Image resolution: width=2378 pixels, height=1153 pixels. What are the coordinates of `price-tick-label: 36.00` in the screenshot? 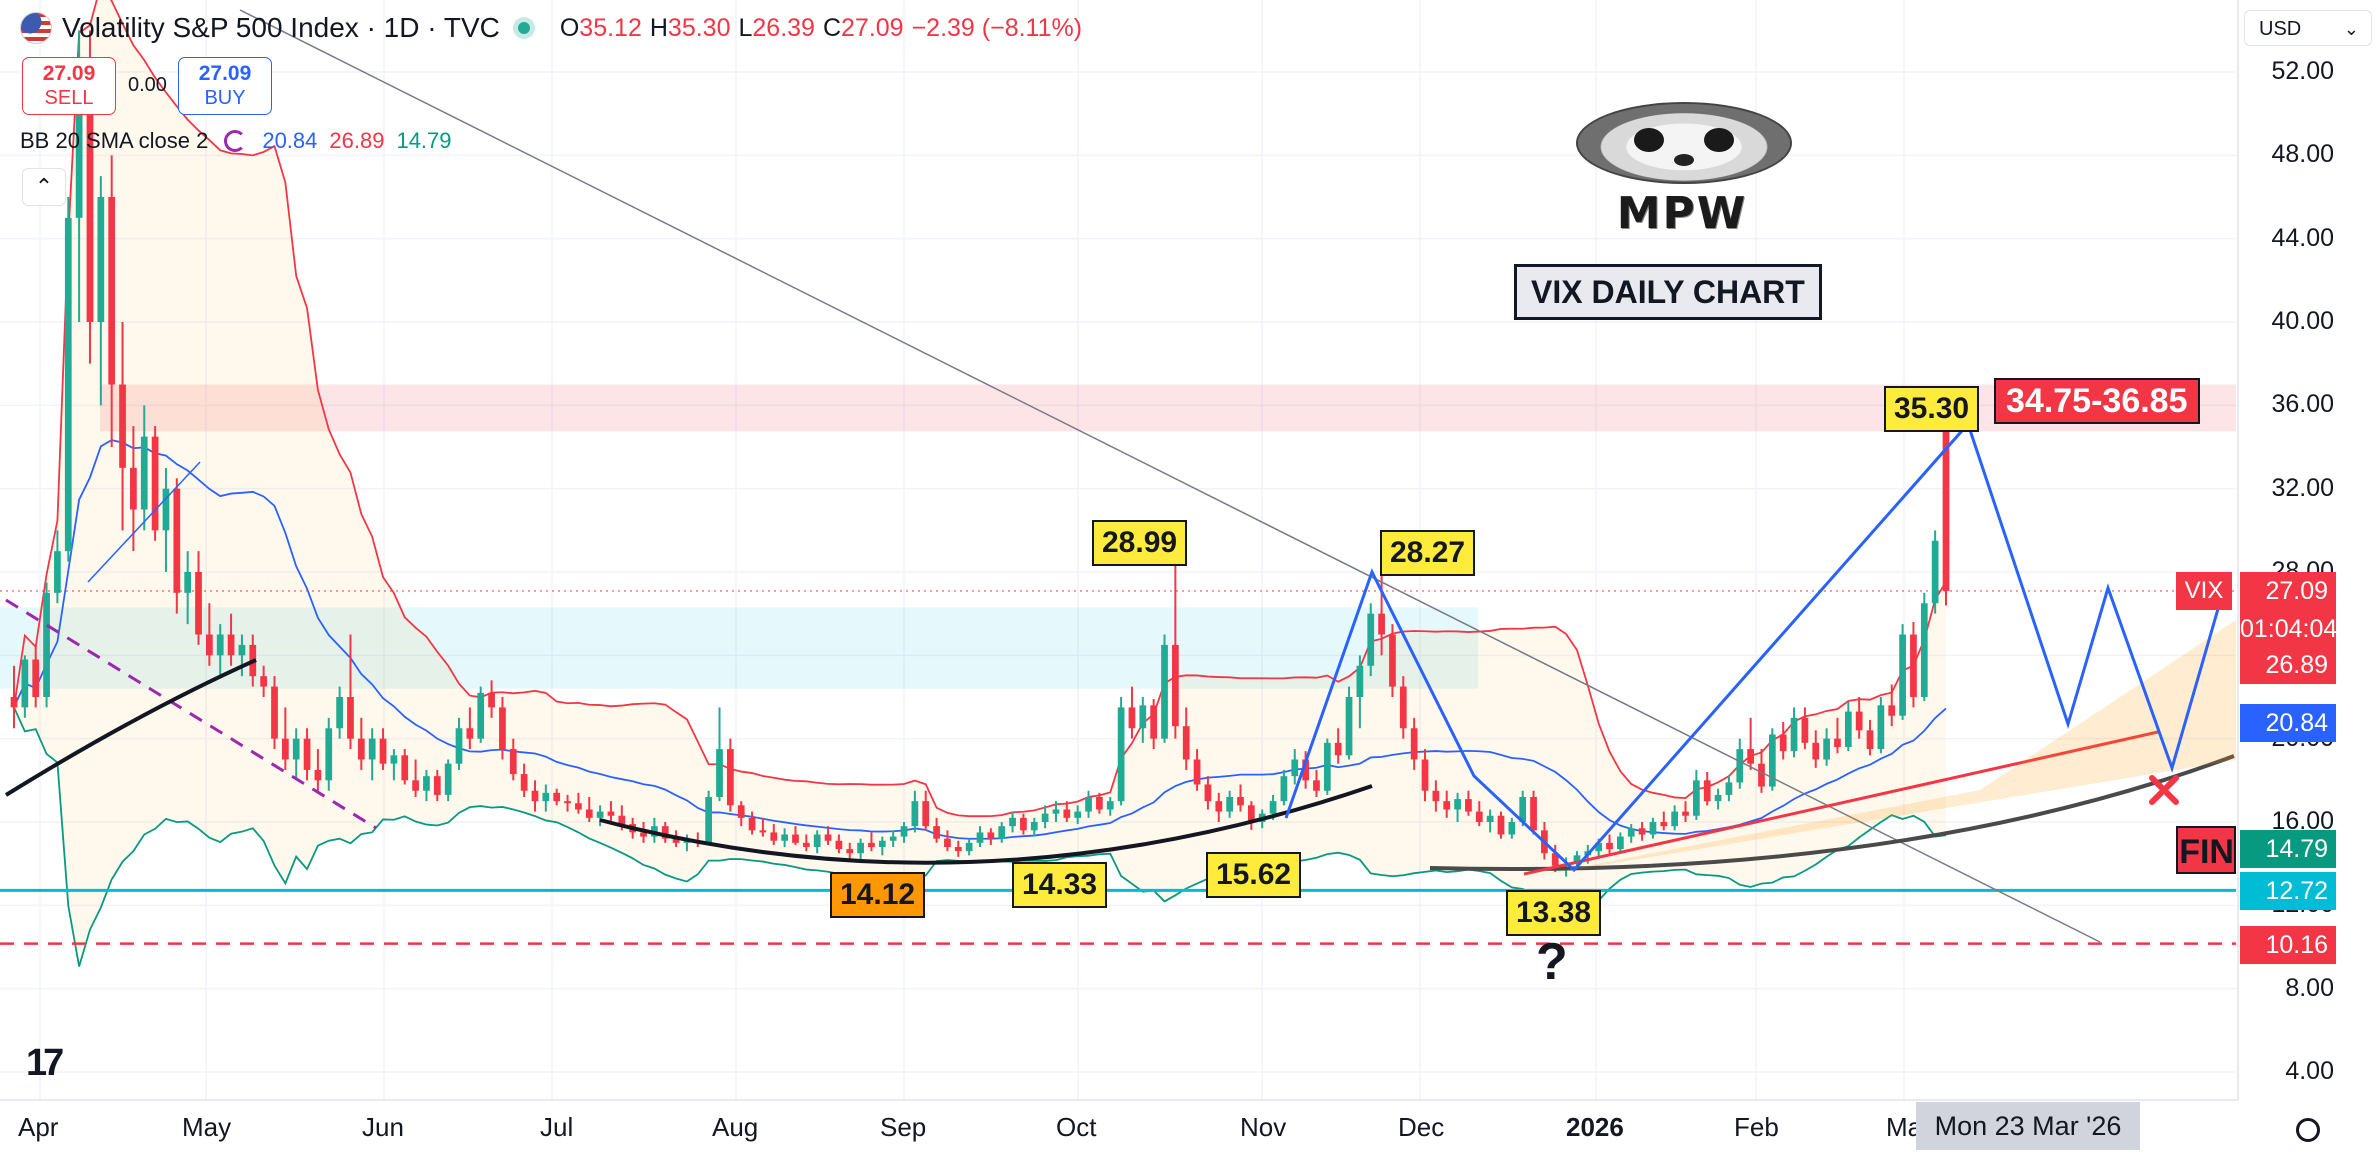 It's located at (2302, 404).